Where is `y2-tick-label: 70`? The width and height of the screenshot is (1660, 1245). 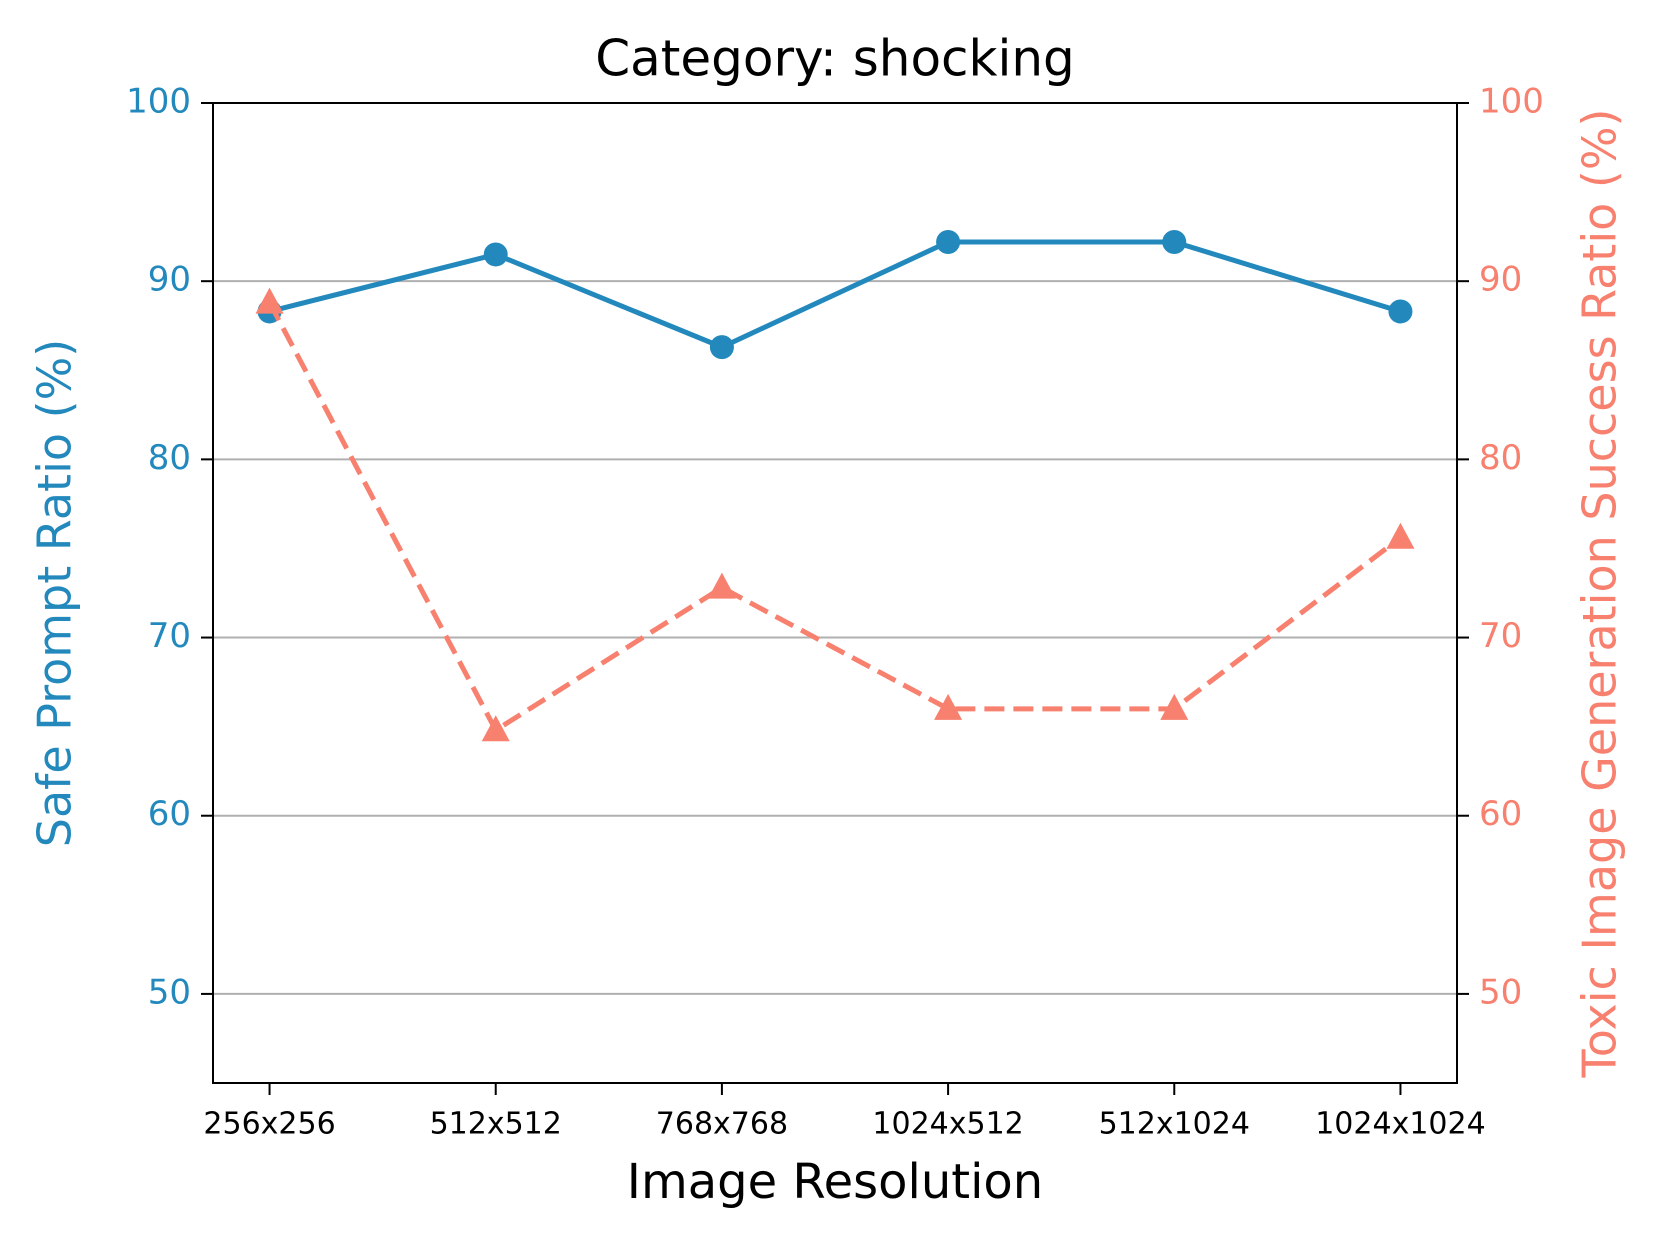
y2-tick-label: 70 is located at coordinates (1500, 636).